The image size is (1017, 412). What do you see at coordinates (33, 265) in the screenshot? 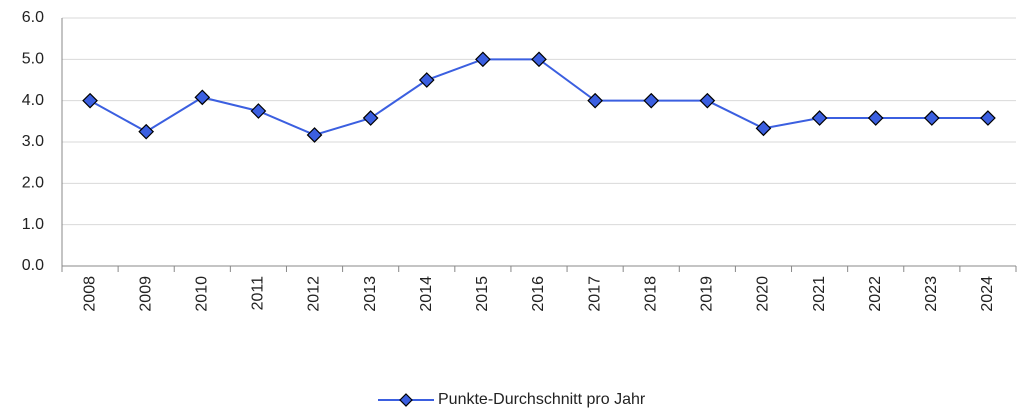
I see `y-tick-label: 0.0` at bounding box center [33, 265].